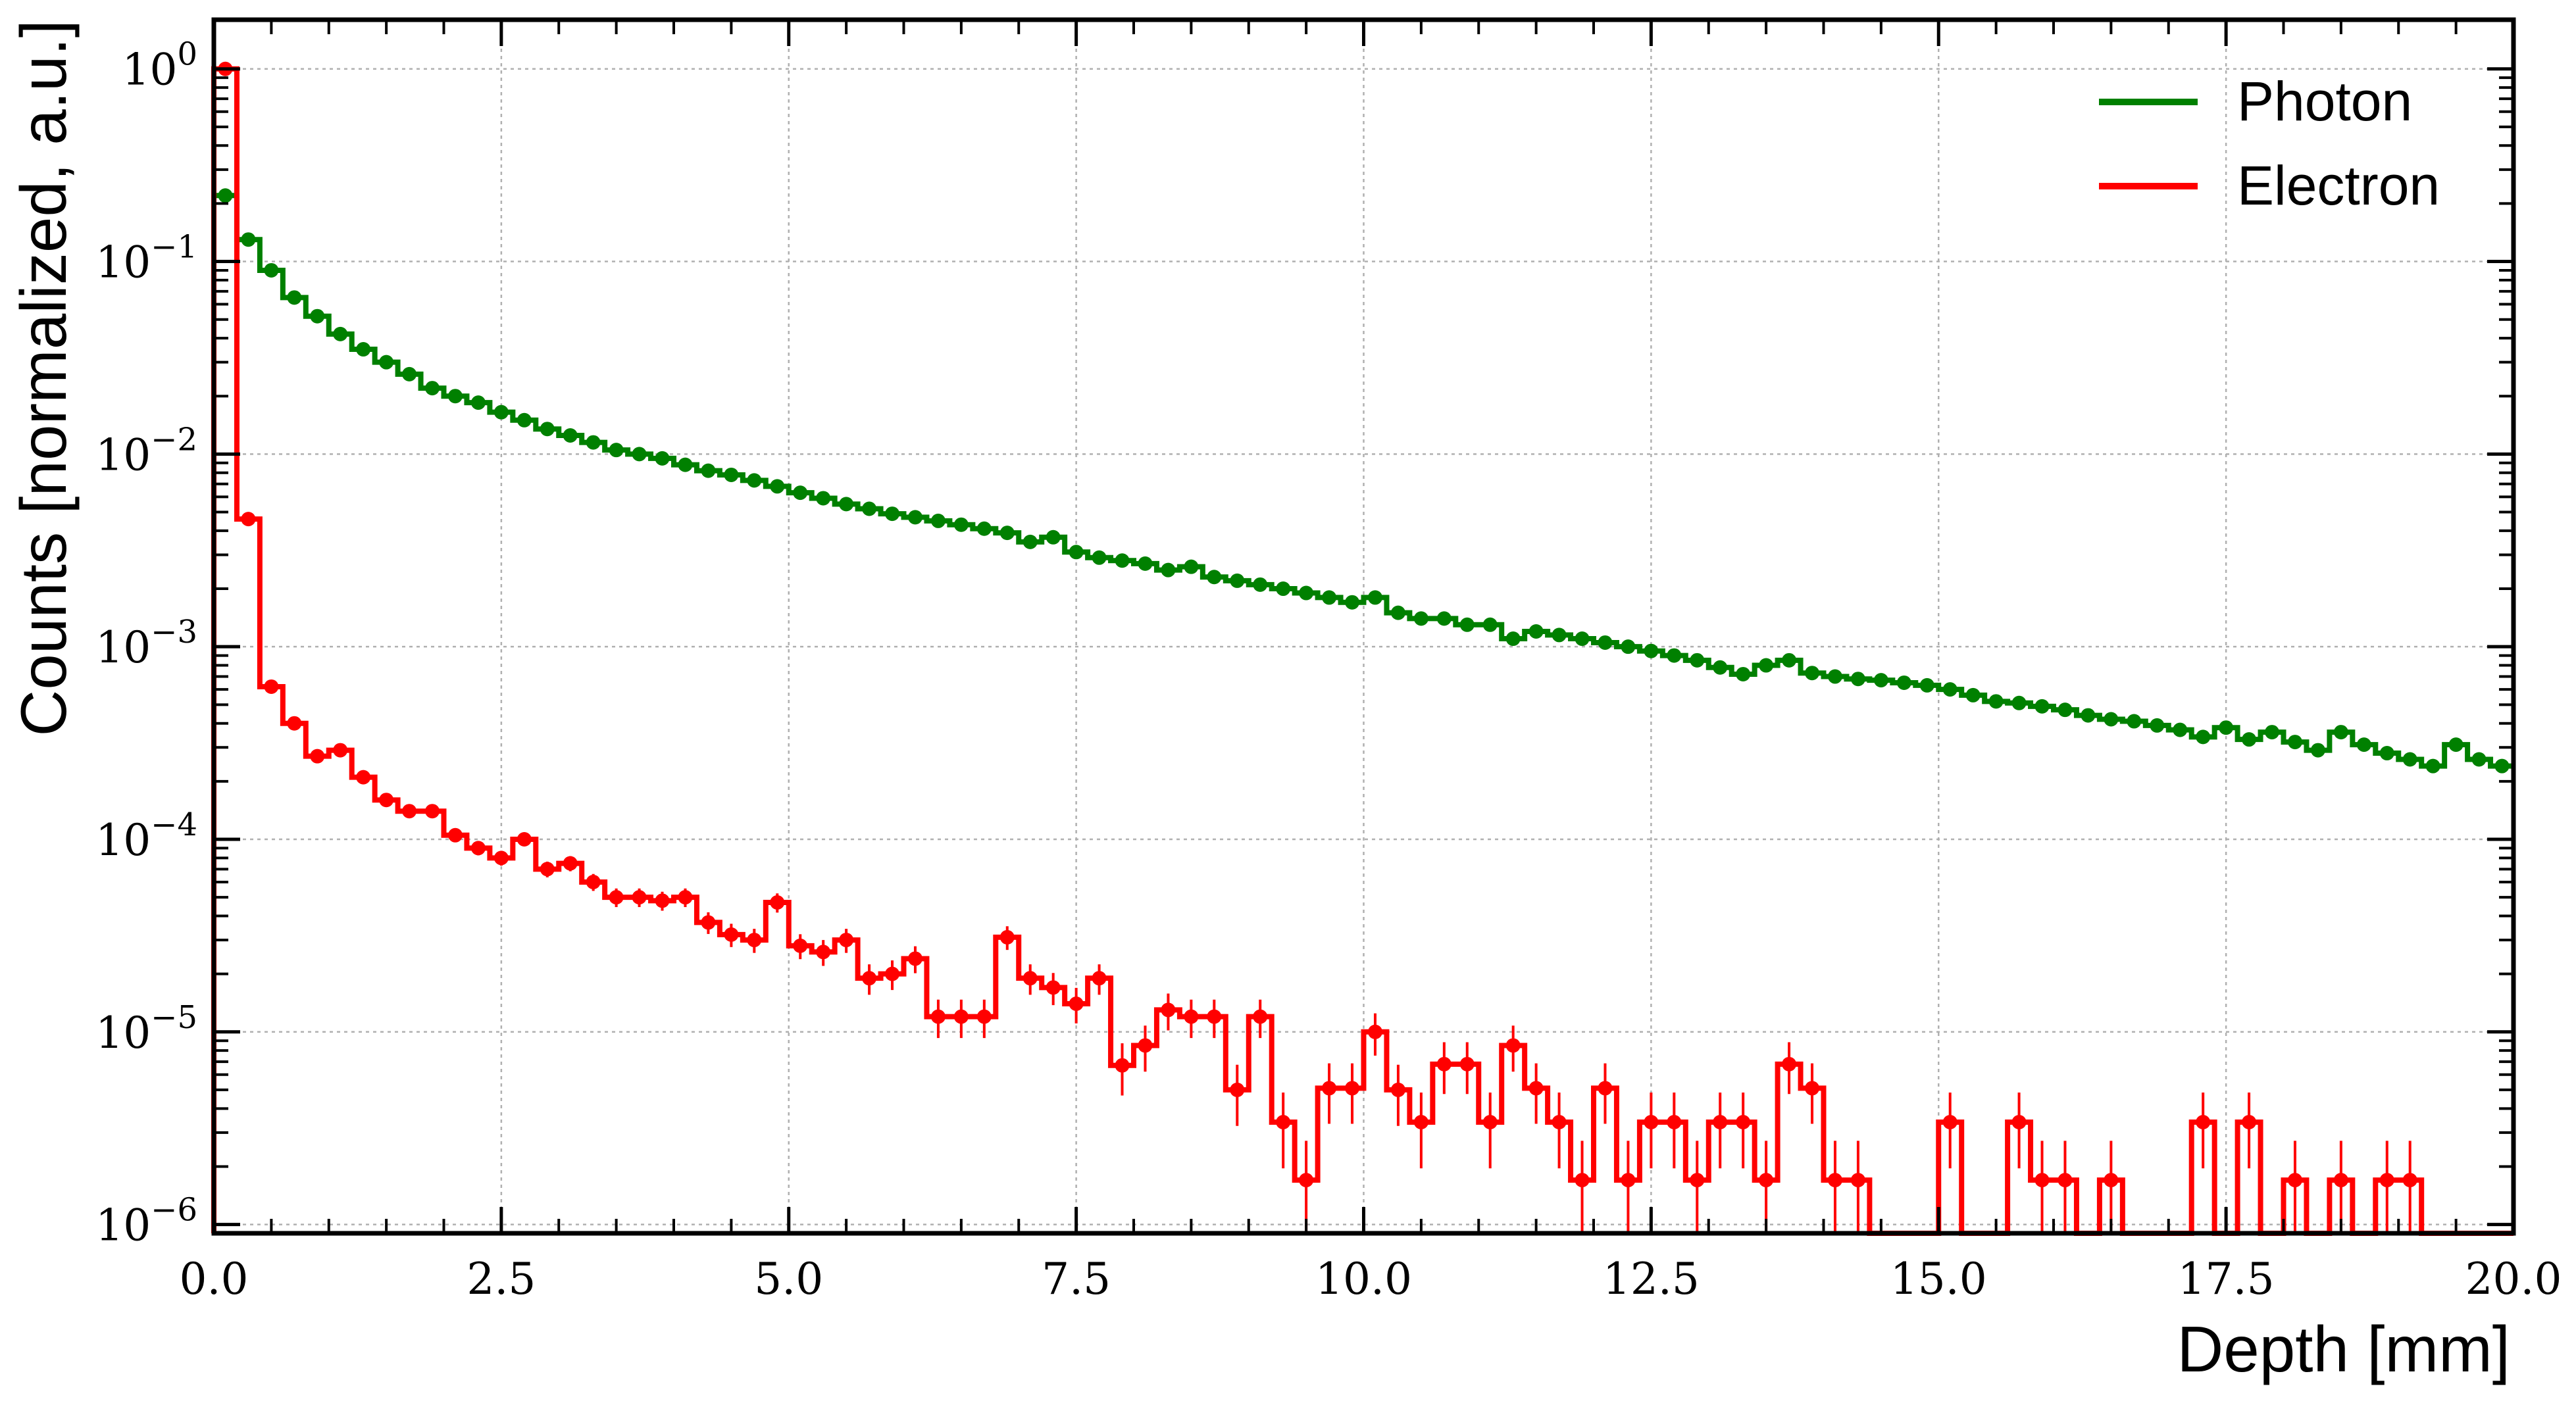 The width and height of the screenshot is (2576, 1403). I want to click on x-tick-label: 0.0, so click(214, 1279).